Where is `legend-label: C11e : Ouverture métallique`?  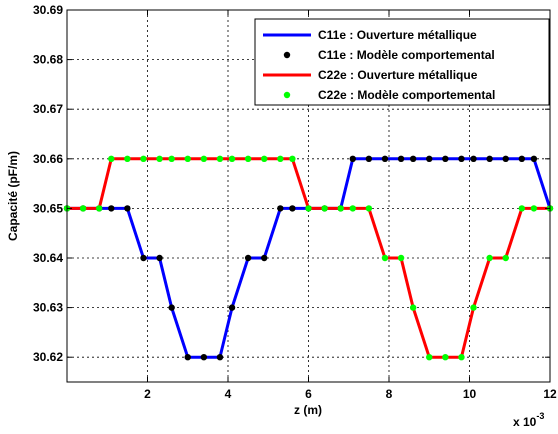
legend-label: C11e : Ouverture métallique is located at coordinates (397, 35).